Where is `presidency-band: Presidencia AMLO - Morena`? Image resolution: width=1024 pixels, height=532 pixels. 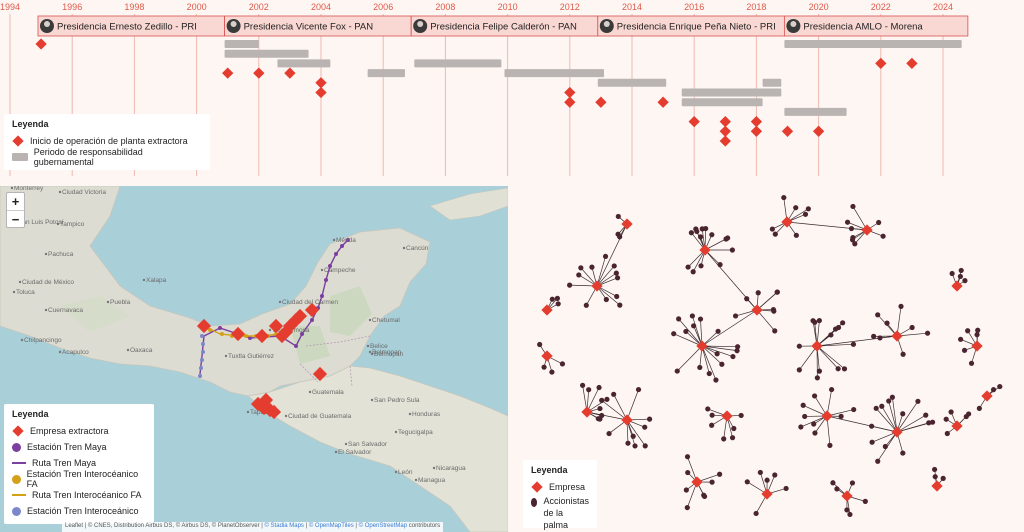 presidency-band: Presidencia AMLO - Morena is located at coordinates (876, 26).